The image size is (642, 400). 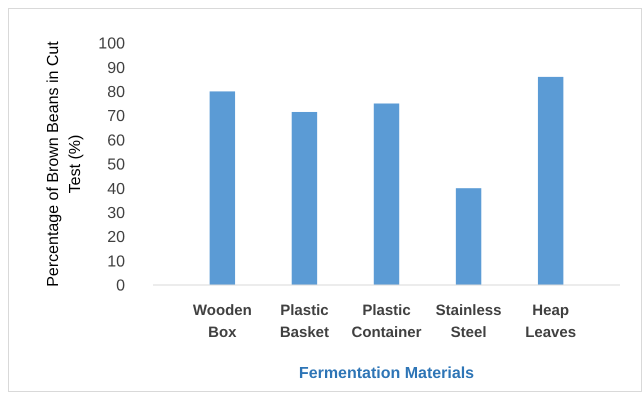 What do you see at coordinates (386, 373) in the screenshot?
I see `x-axis-title: Fermentation Materials` at bounding box center [386, 373].